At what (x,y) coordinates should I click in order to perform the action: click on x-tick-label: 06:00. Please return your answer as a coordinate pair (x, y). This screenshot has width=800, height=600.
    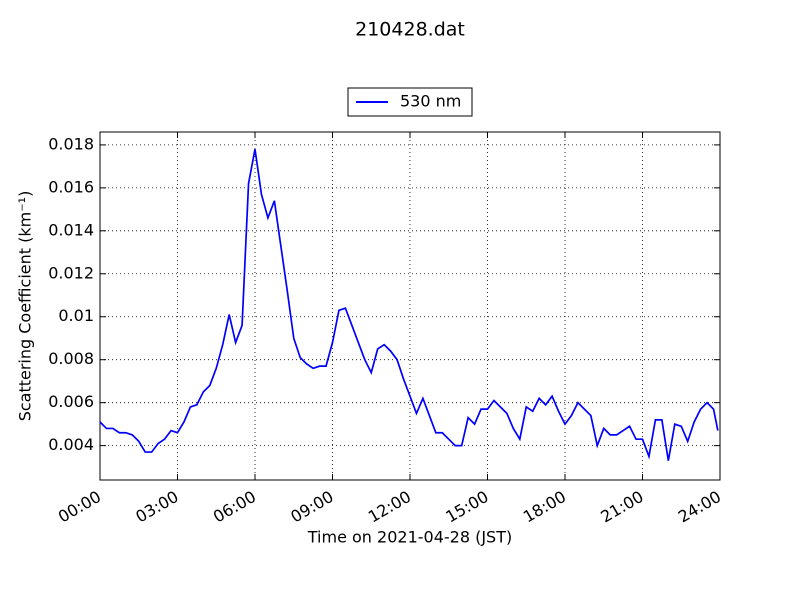
    Looking at the image, I should click on (234, 507).